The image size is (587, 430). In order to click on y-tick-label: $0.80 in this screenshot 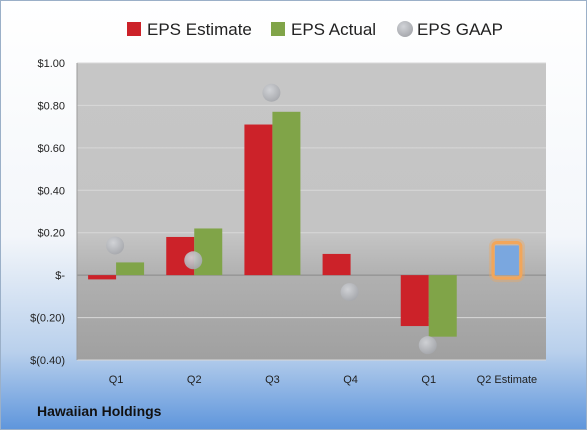, I will do `click(51, 106)`.